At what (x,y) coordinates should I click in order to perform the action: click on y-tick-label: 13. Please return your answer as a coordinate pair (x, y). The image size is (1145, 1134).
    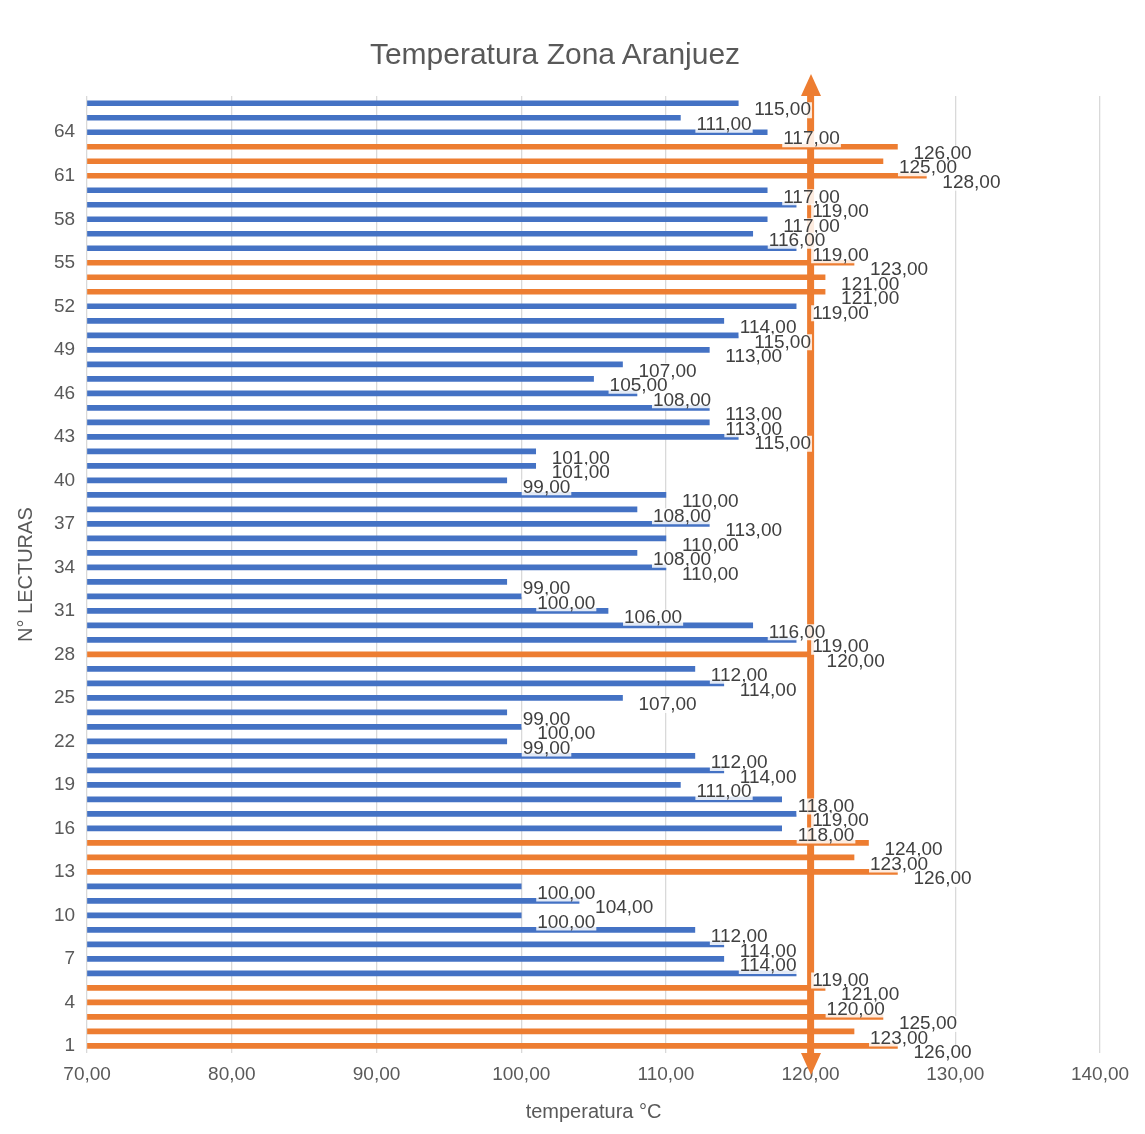
    Looking at the image, I should click on (64, 871).